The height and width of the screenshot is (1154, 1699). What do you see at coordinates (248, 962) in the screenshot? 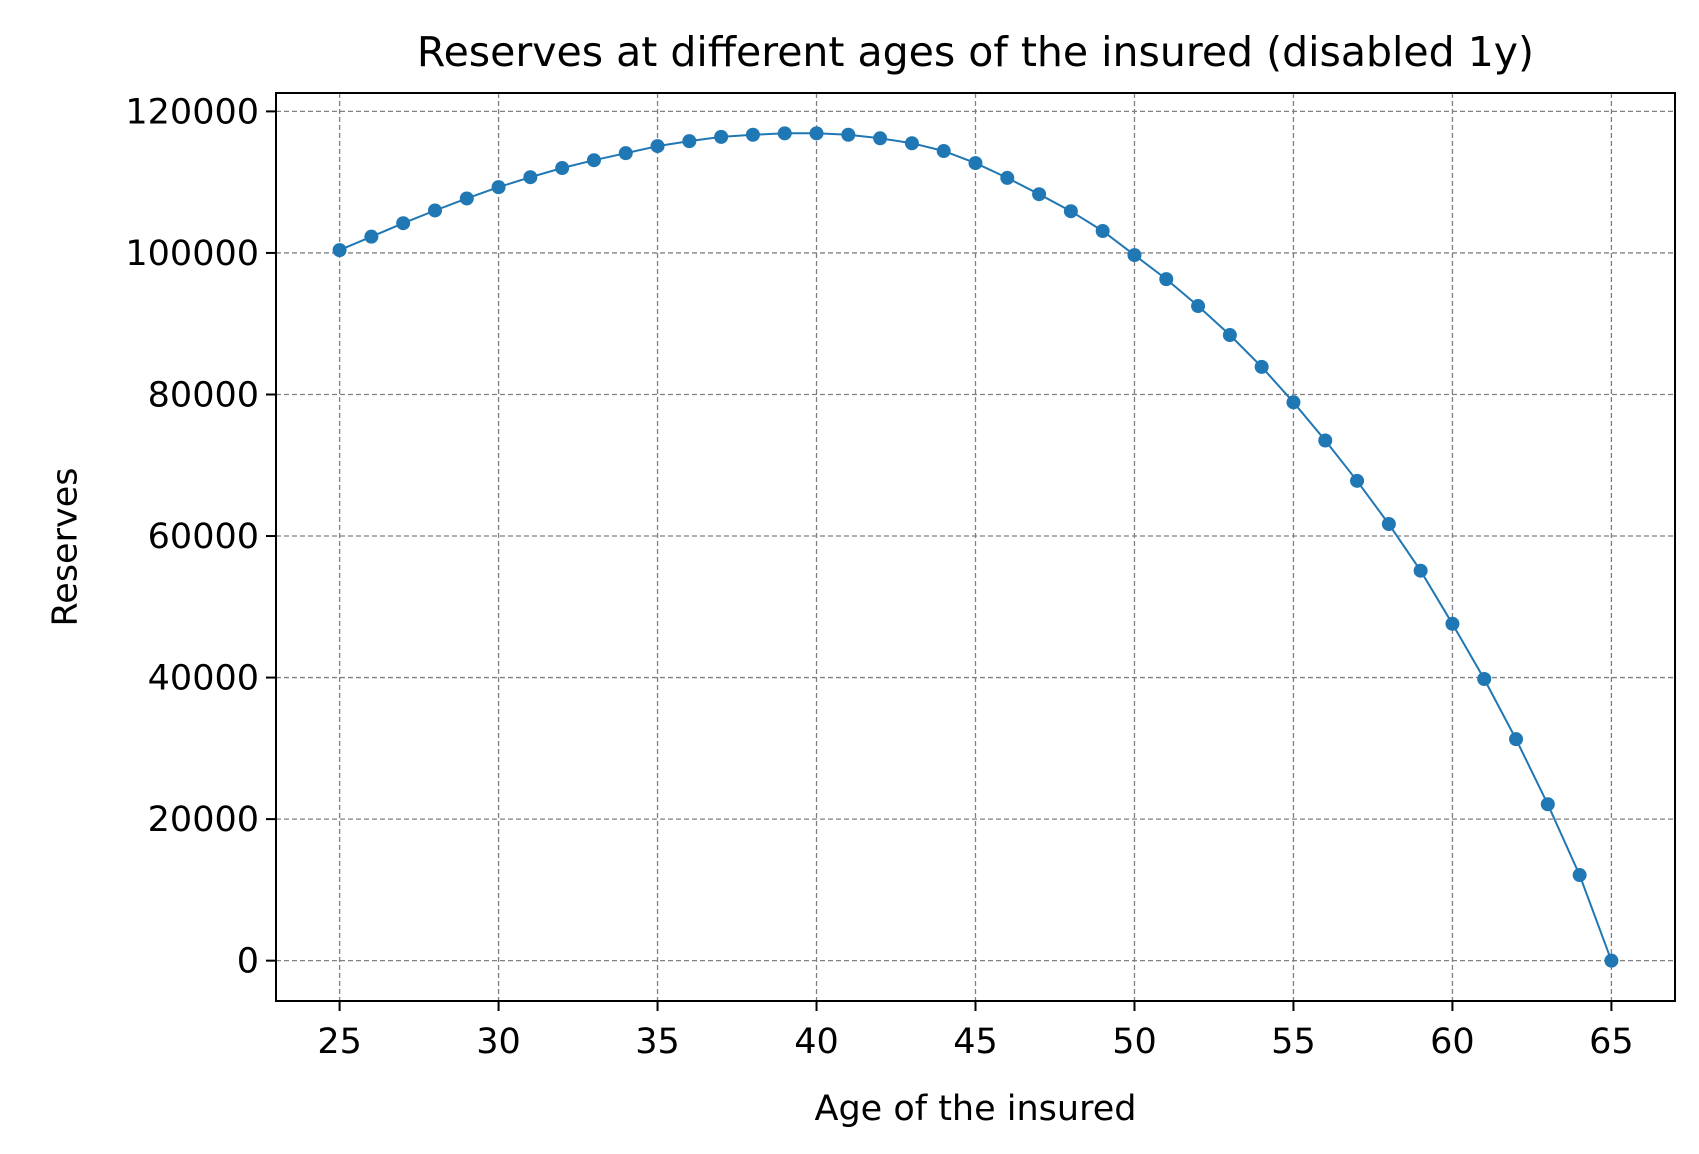
I see `y-tick-label: 0` at bounding box center [248, 962].